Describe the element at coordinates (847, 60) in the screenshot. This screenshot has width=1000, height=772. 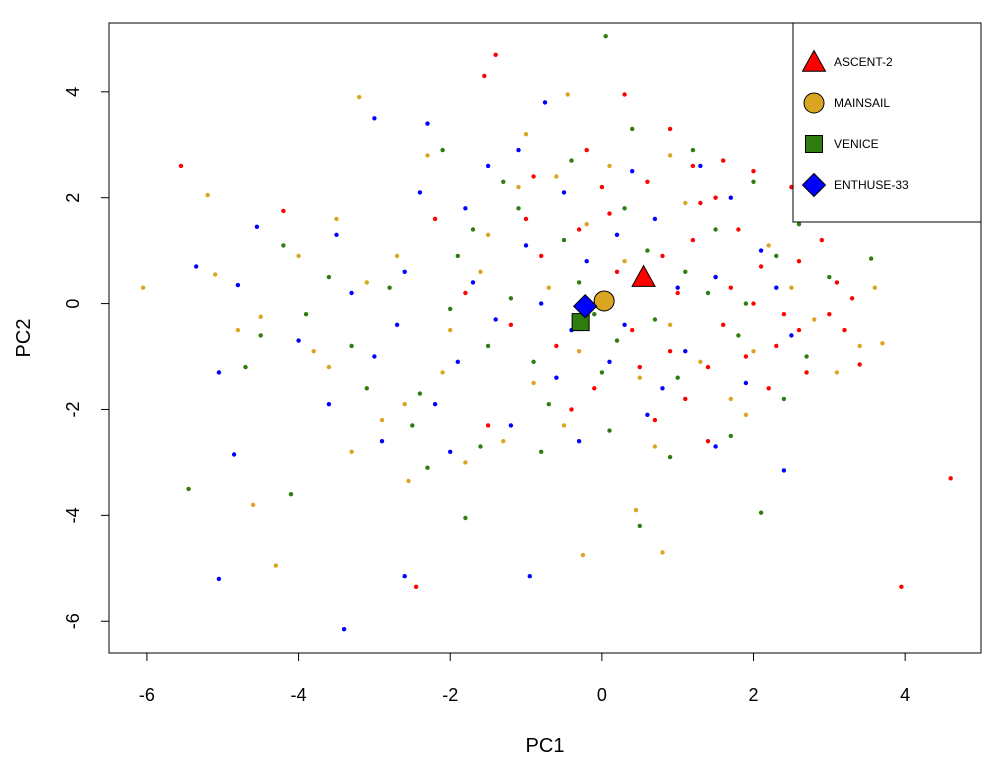
I see `legend-item: ASCENT-2` at that location.